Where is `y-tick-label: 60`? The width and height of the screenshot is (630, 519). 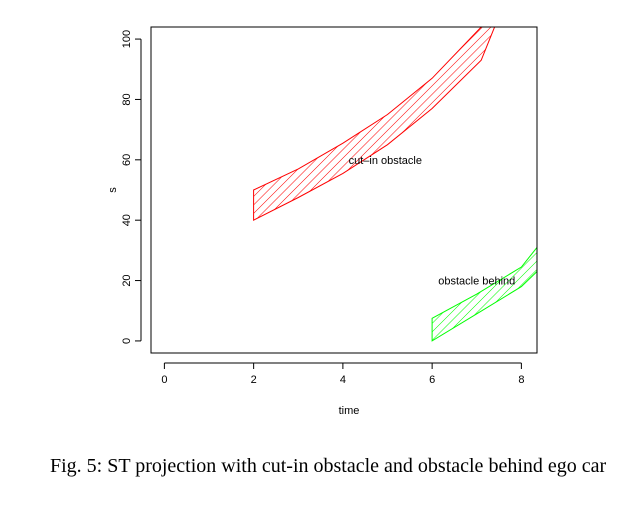
y-tick-label: 60 is located at coordinates (127, 160).